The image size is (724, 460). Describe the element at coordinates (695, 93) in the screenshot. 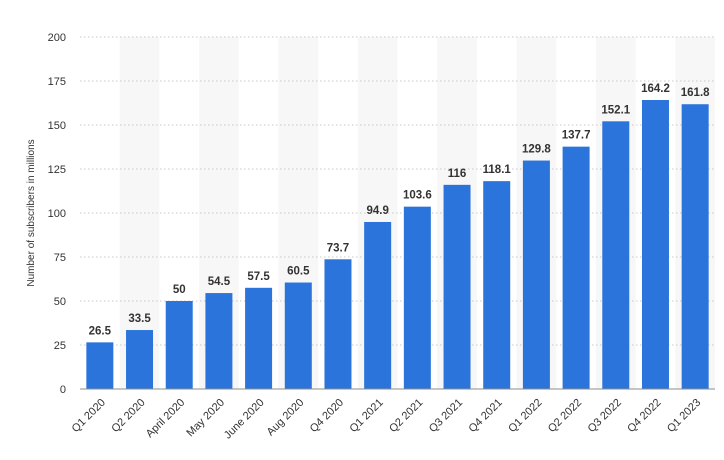

I see `data-label: 161.8` at that location.